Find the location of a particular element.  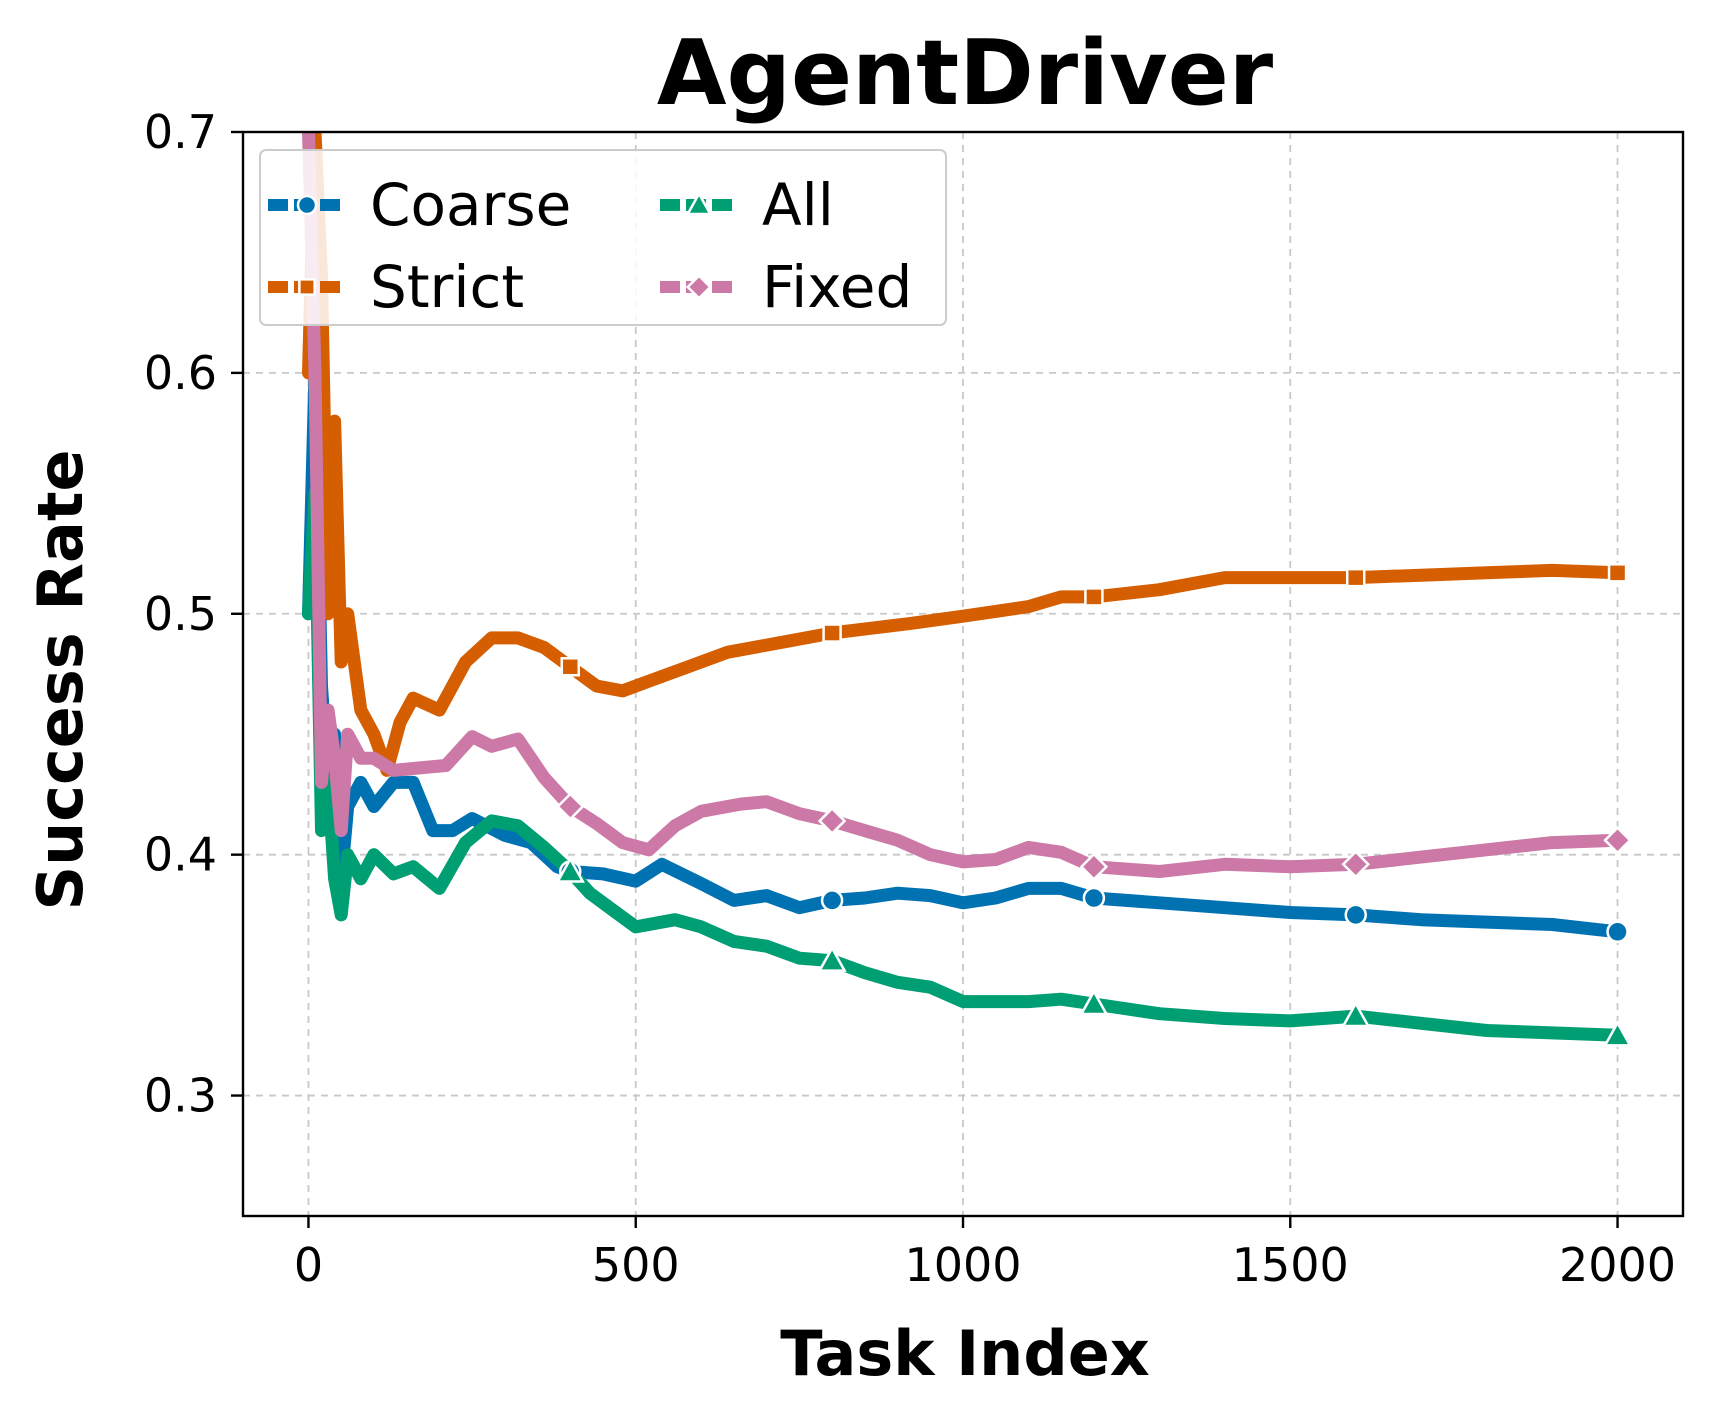

x-tick-label: 2000 is located at coordinates (1617, 1265).